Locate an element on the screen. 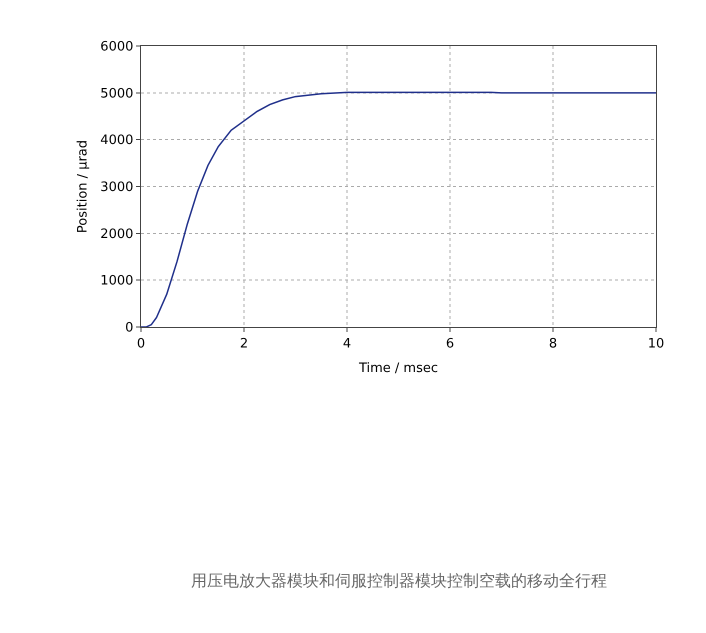 The width and height of the screenshot is (706, 633). y-axis-title: Position / µrad is located at coordinates (82, 187).